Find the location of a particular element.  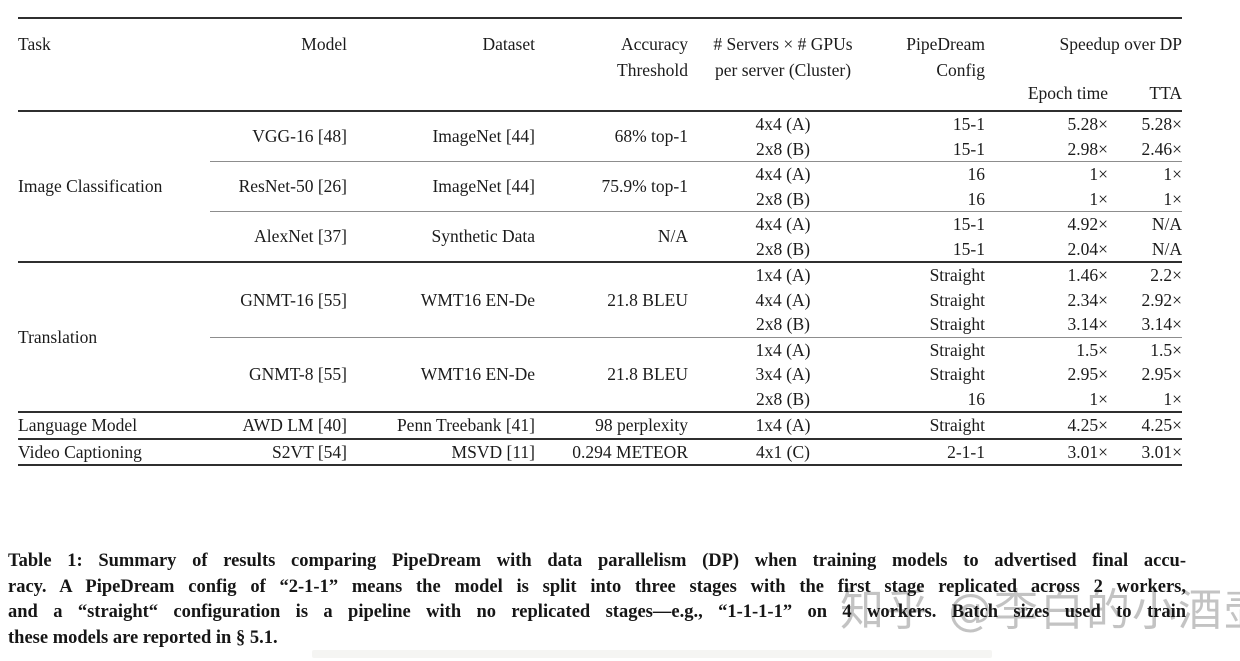

cell-tta-speedup: 2.46× is located at coordinates (1145, 149).